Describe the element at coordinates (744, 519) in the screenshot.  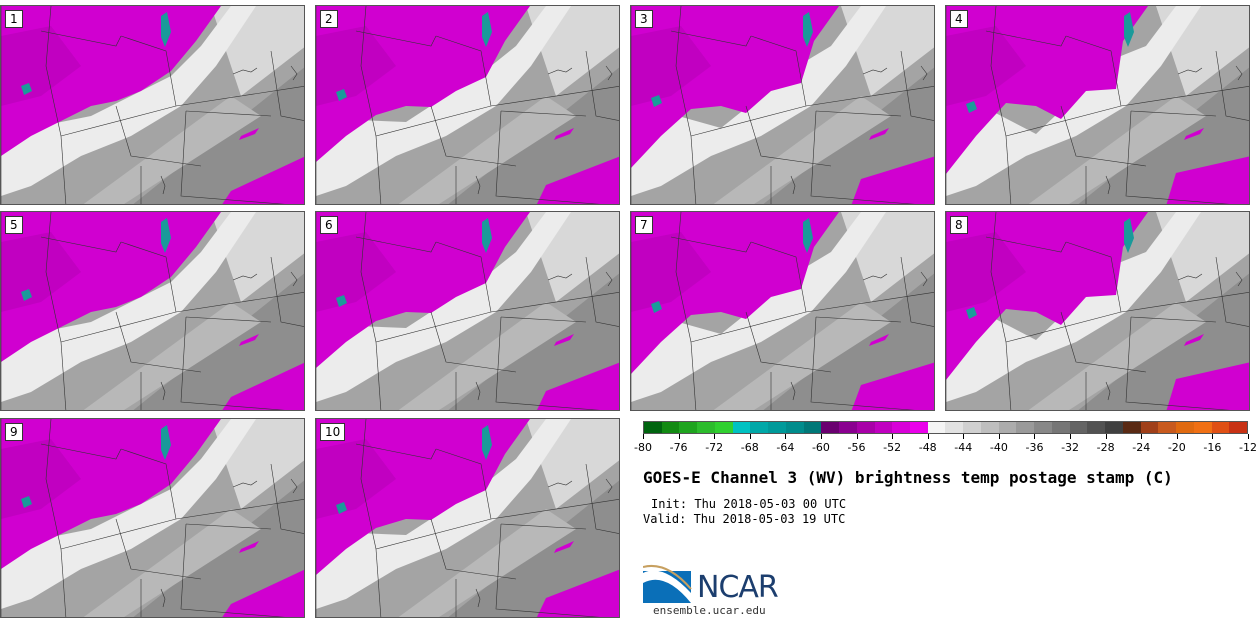
I see `valid-time: Valid: Thu 2018-05-03 19 UTC` at that location.